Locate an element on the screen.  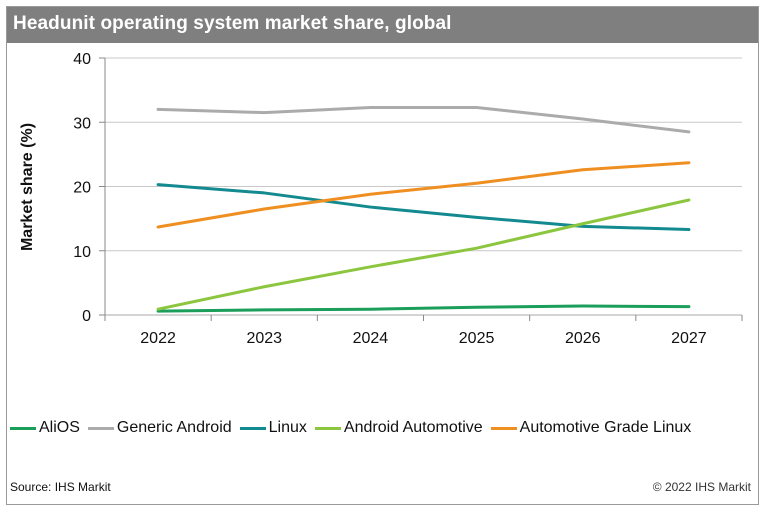
legend-label: AliOS is located at coordinates (59, 427).